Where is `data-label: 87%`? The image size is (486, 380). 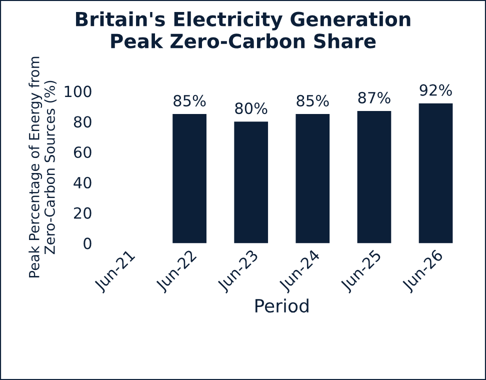
data-label: 87% is located at coordinates (374, 98).